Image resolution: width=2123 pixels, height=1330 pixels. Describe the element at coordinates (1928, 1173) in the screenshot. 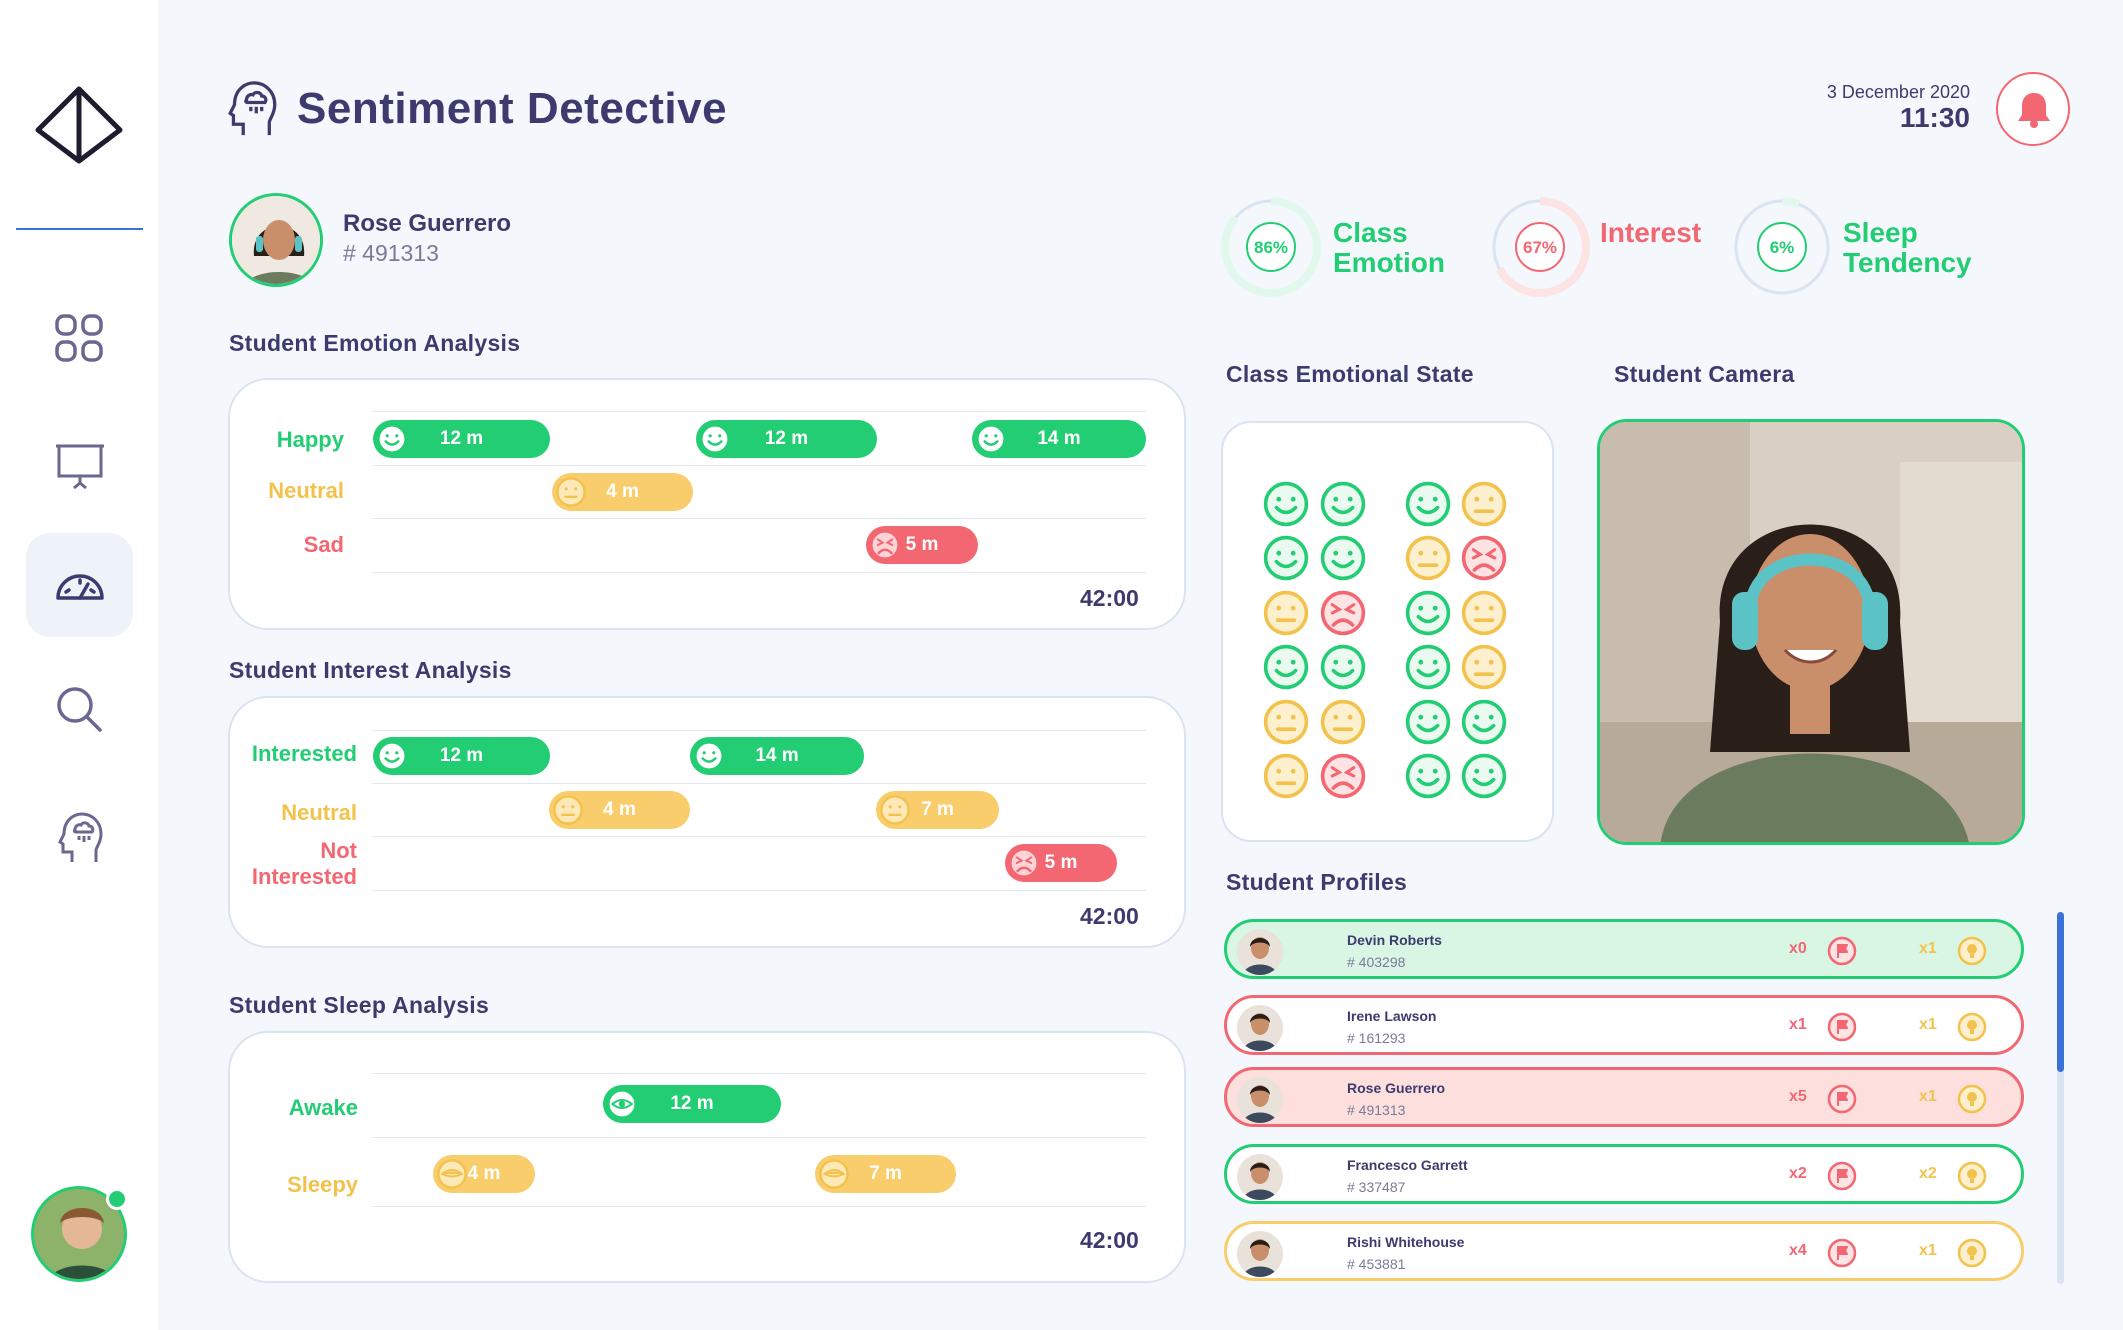

I see `bulb-count: x2` at that location.